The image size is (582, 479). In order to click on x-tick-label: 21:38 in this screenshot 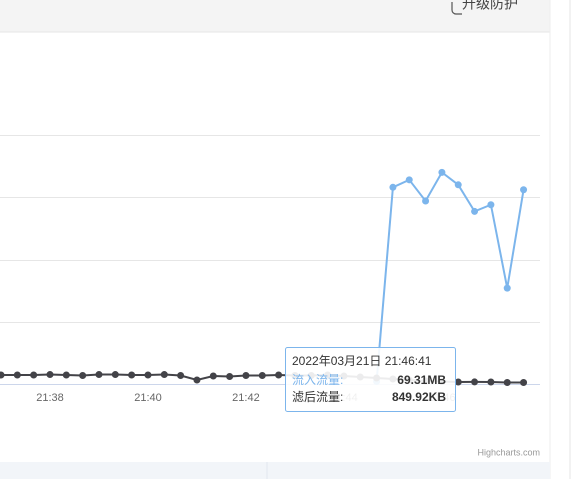, I will do `click(50, 398)`.